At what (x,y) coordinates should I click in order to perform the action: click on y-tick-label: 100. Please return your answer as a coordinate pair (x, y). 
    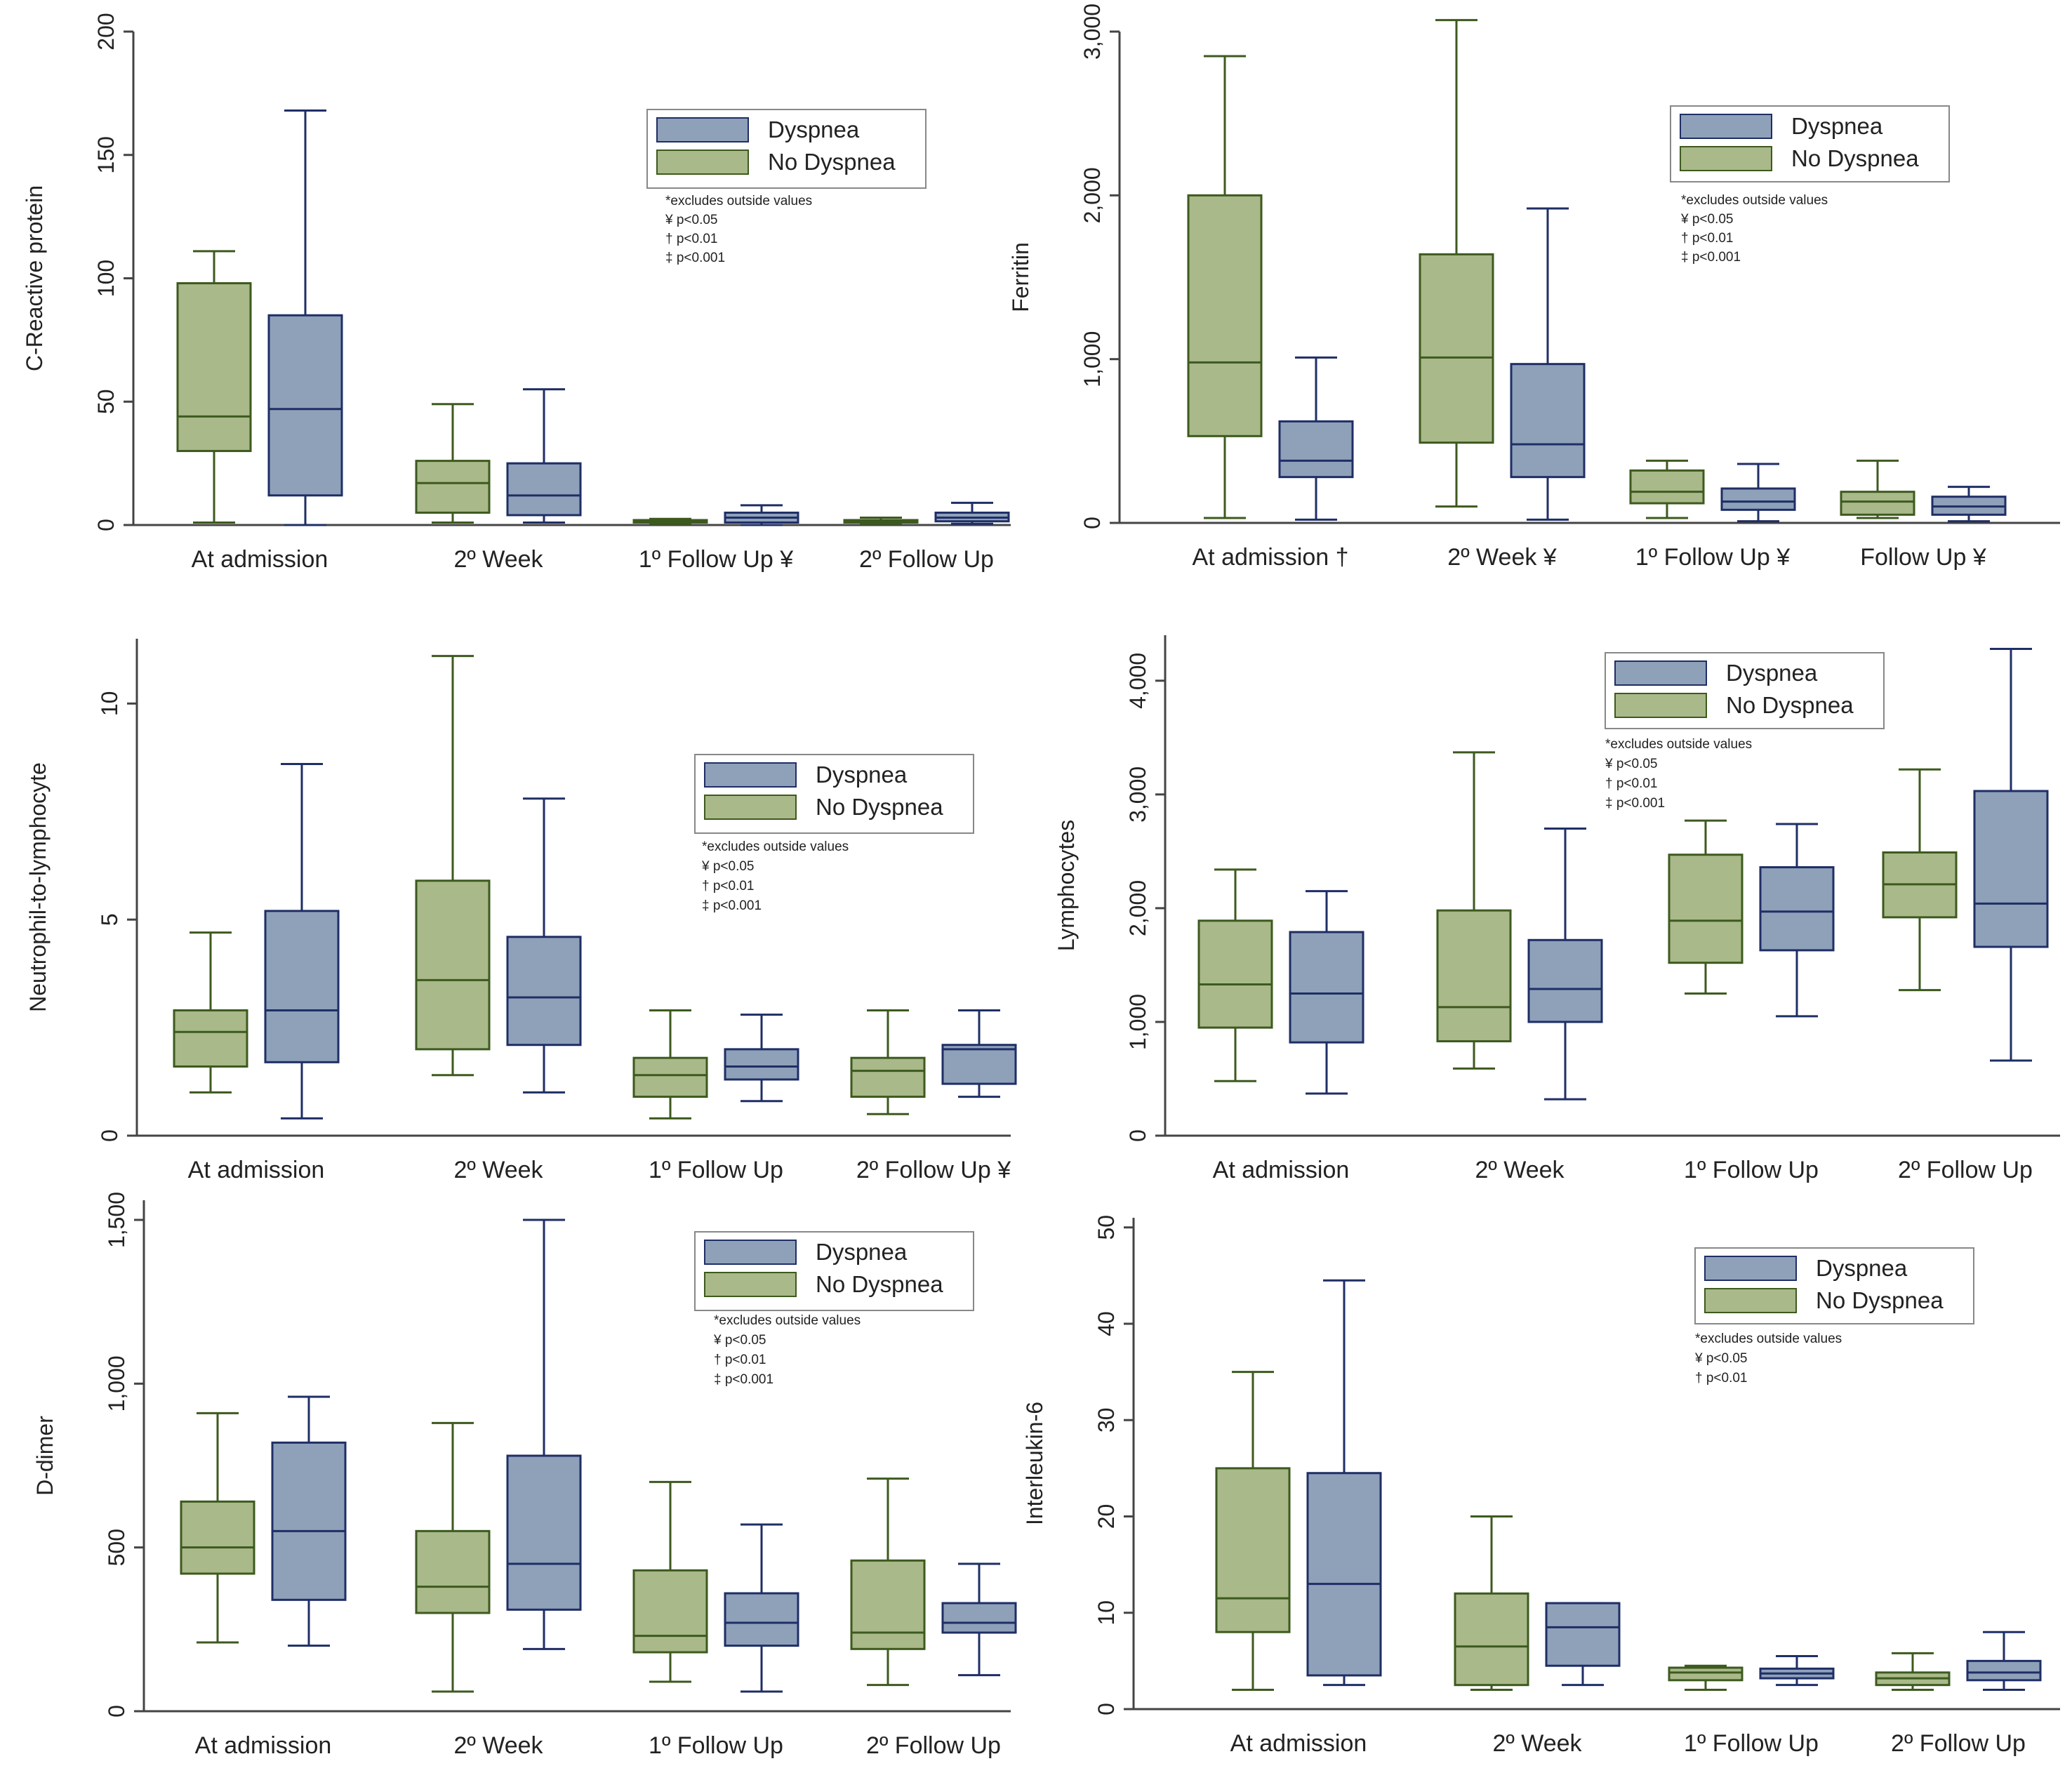
    Looking at the image, I should click on (106, 278).